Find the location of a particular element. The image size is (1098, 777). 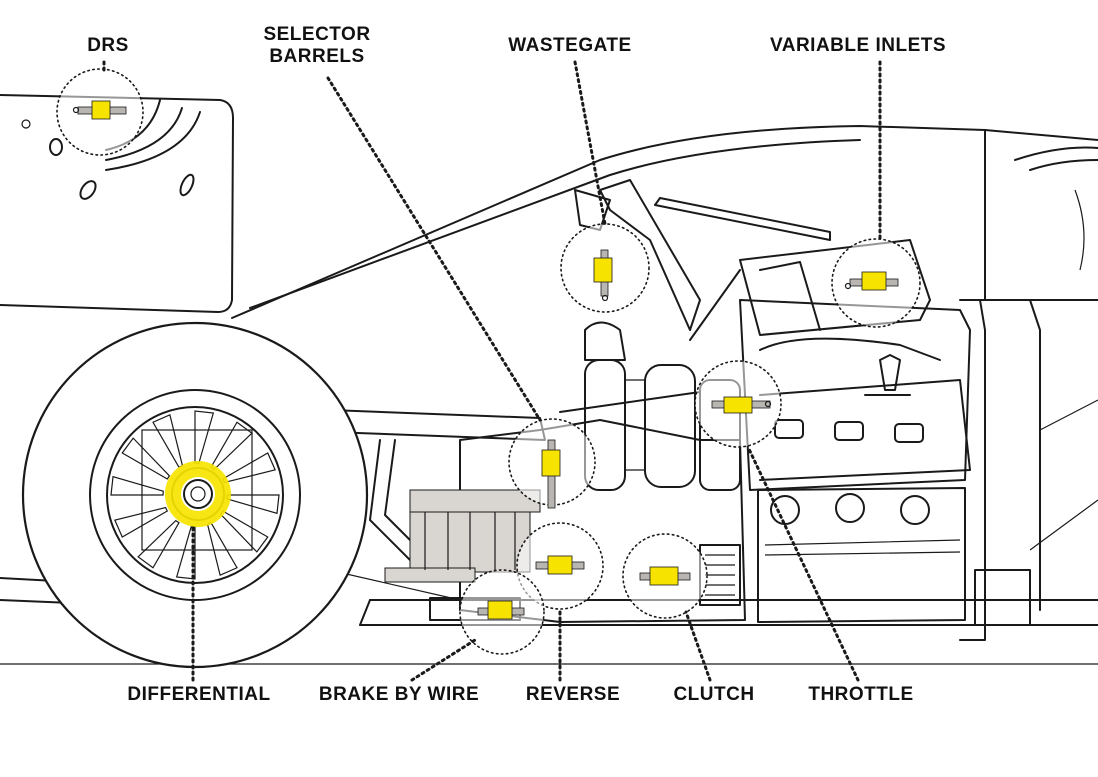

drs-callout is located at coordinates (100, 112).